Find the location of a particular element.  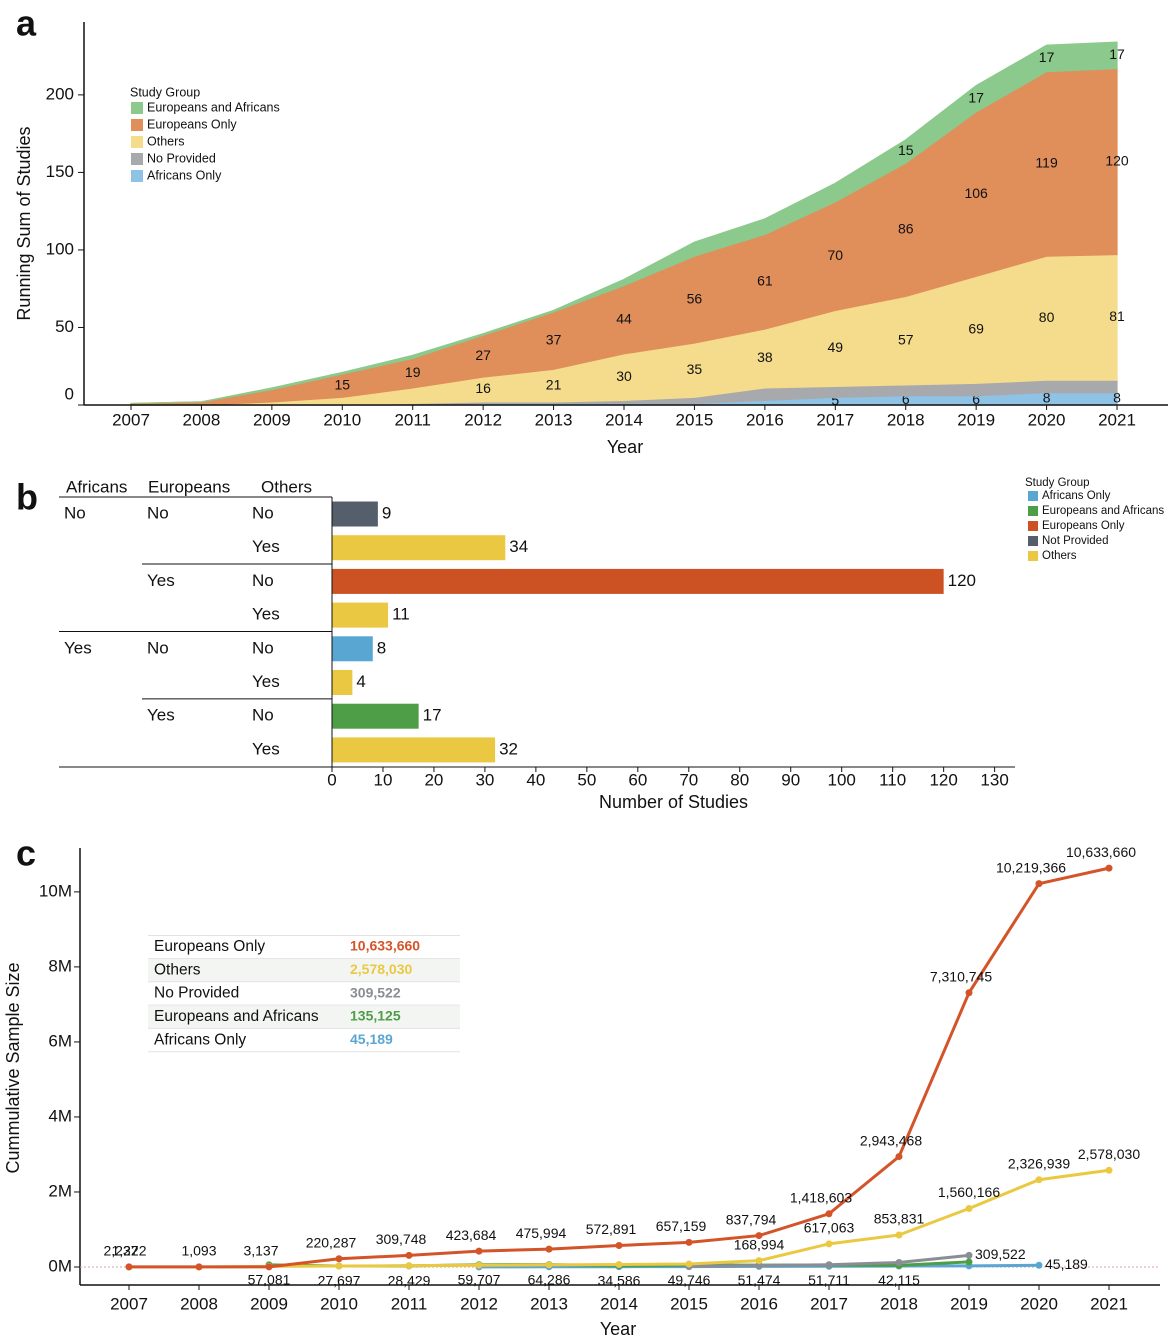

column-header: Africans is located at coordinates (96, 486).